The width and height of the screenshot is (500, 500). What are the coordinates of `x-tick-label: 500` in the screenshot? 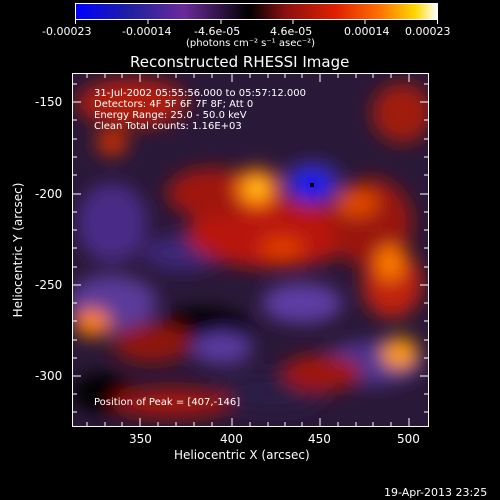 It's located at (408, 439).